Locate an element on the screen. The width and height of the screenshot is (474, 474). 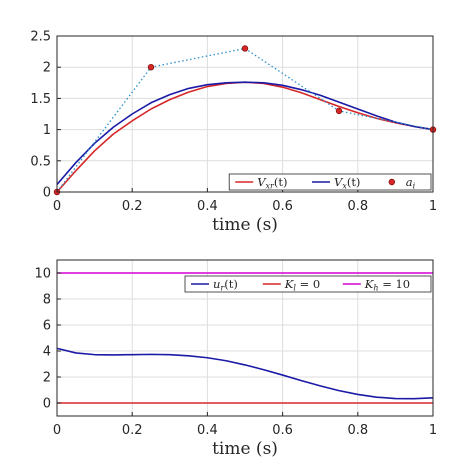
legend-label-tail: = 0 is located at coordinates (308, 284).